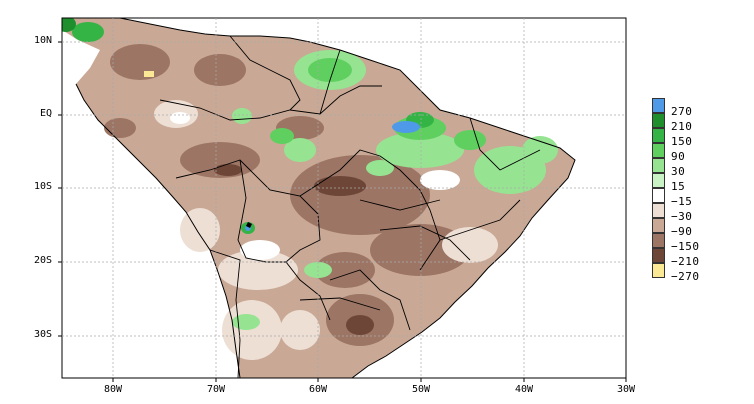 The width and height of the screenshot is (754, 404). Describe the element at coordinates (42, 260) in the screenshot. I see `y-tick-20s: 20S` at that location.